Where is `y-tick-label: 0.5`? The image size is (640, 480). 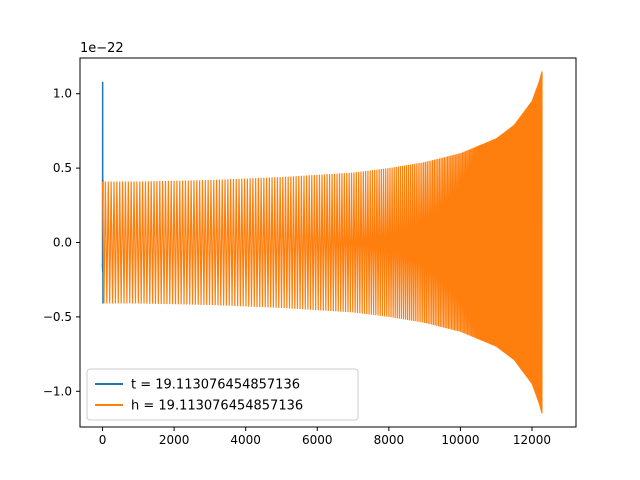
y-tick-label: 0.5 is located at coordinates (62, 168).